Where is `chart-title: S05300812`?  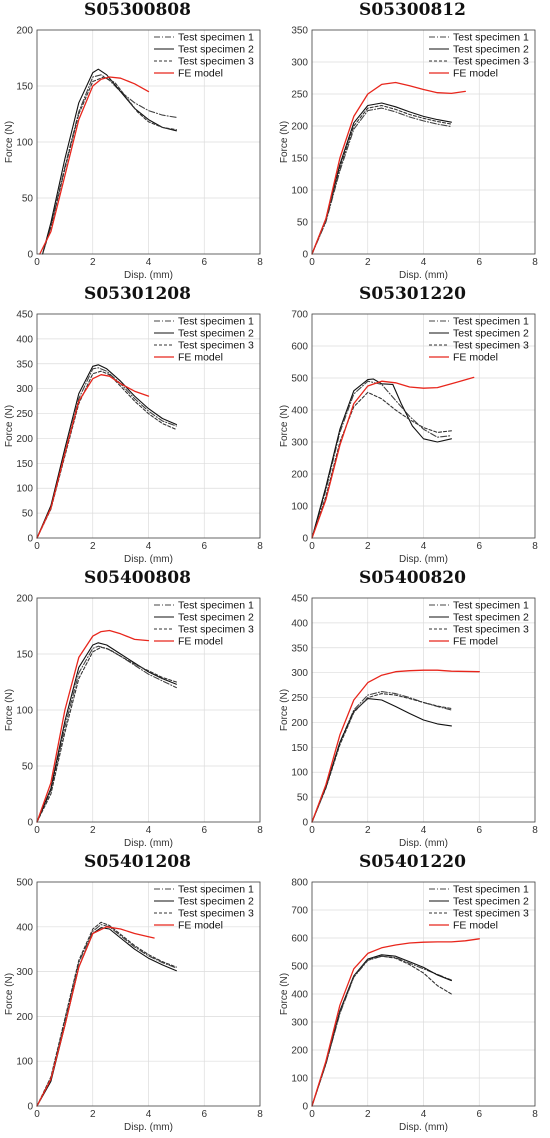
chart-title: S05300812 is located at coordinates (412, 10).